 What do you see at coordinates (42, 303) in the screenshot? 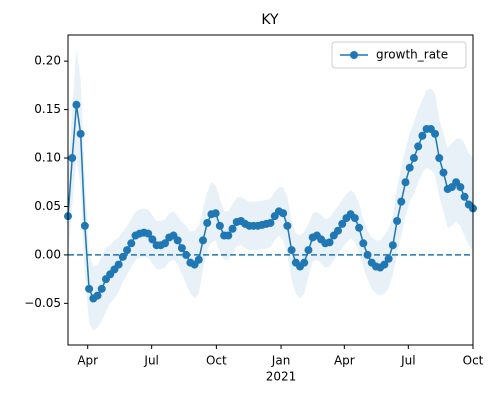
I see `y-tick-label: −0.05` at bounding box center [42, 303].